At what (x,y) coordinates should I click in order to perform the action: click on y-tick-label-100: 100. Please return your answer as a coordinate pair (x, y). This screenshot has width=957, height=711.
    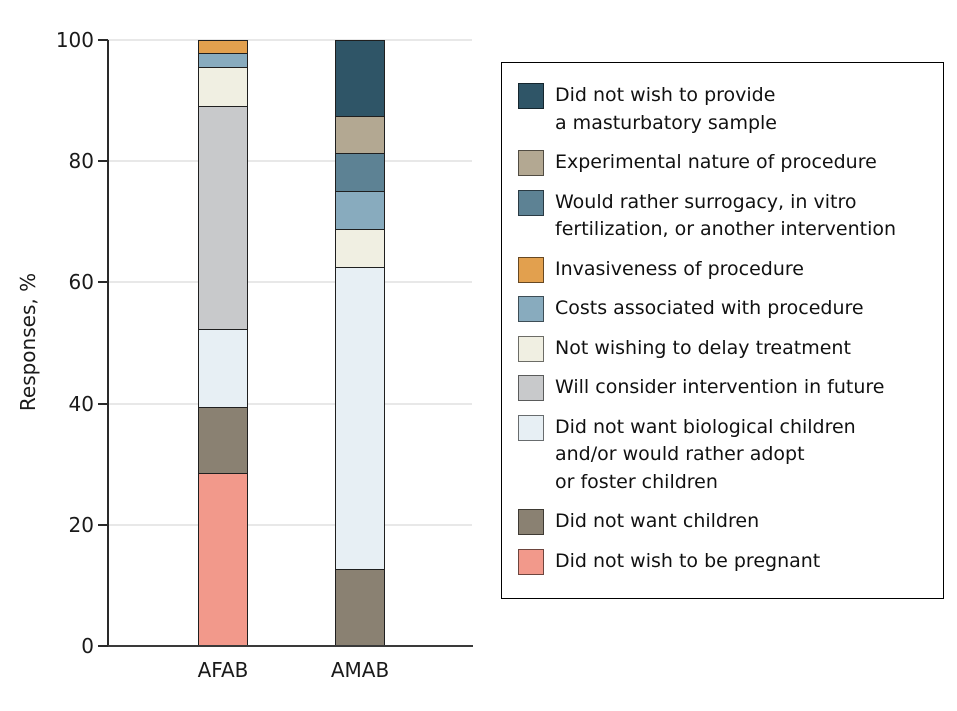
    Looking at the image, I should click on (74, 40).